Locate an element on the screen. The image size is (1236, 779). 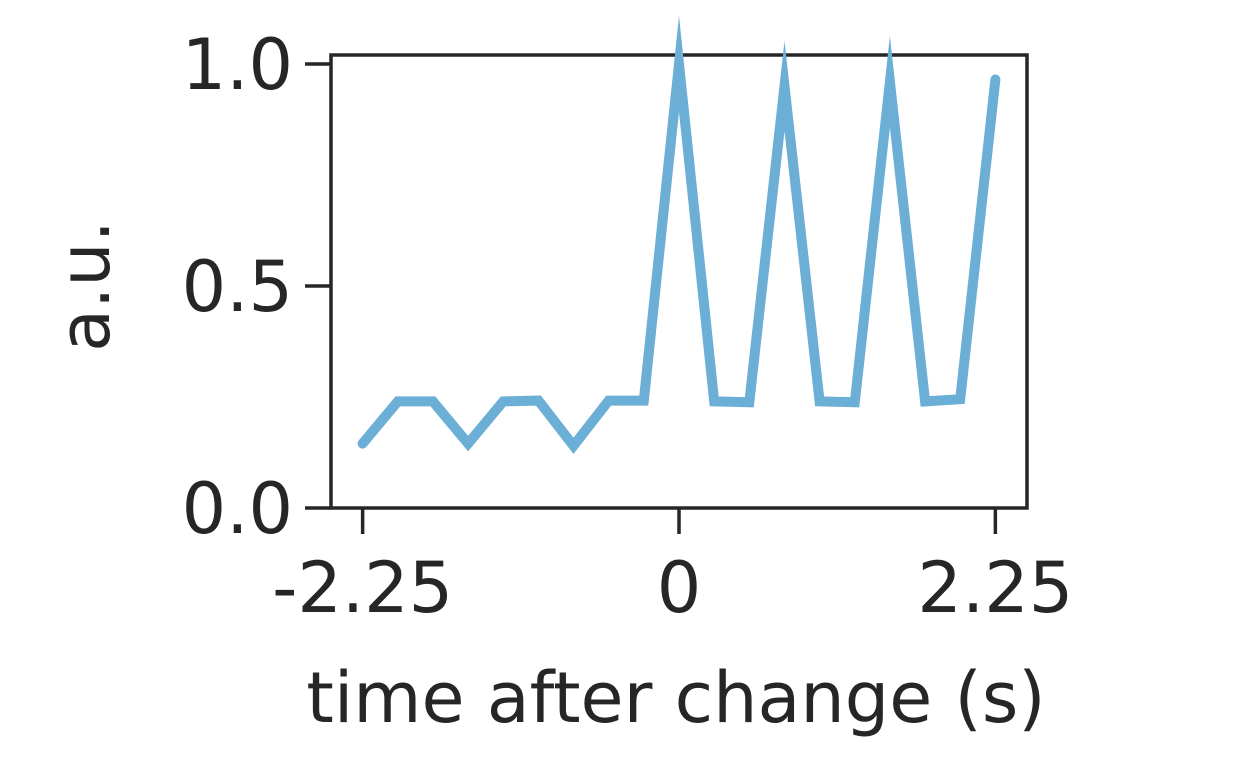
y-axis-label: a.u. is located at coordinates (85, 286).